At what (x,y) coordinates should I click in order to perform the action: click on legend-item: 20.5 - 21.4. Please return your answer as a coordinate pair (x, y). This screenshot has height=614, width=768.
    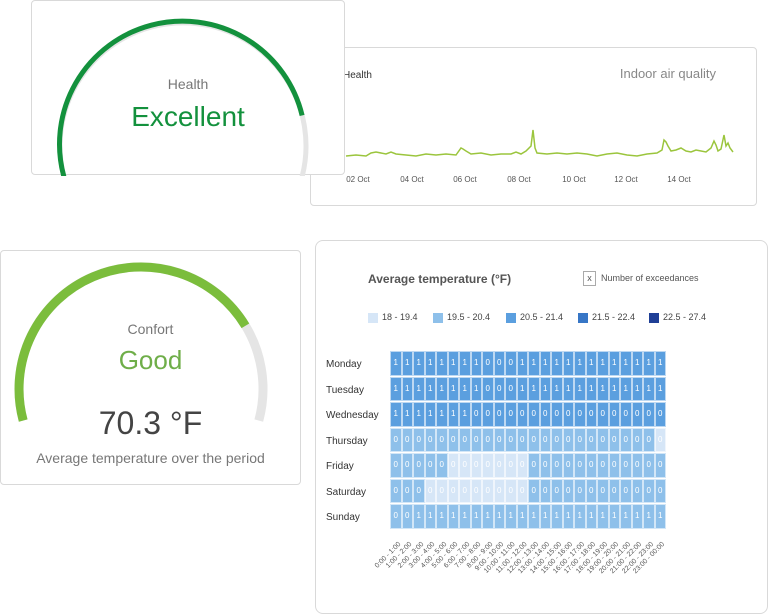
    Looking at the image, I should click on (534, 317).